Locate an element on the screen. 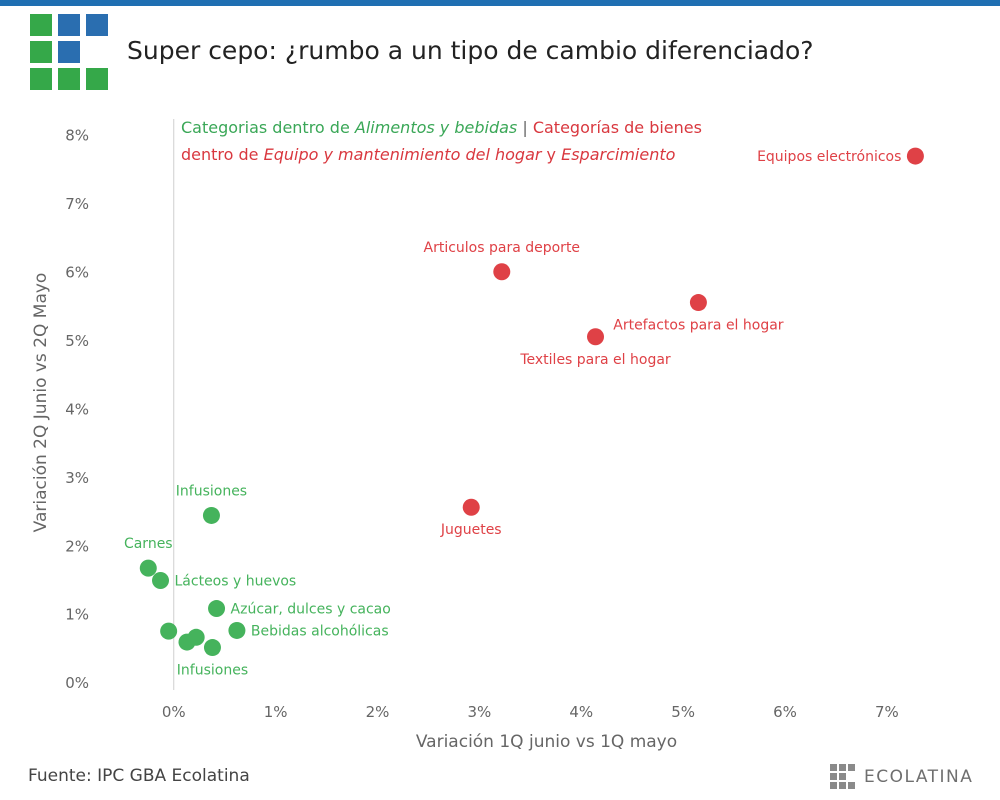 The image size is (1000, 800). legend-food-category: Alimentos y bebidas is located at coordinates (436, 127).